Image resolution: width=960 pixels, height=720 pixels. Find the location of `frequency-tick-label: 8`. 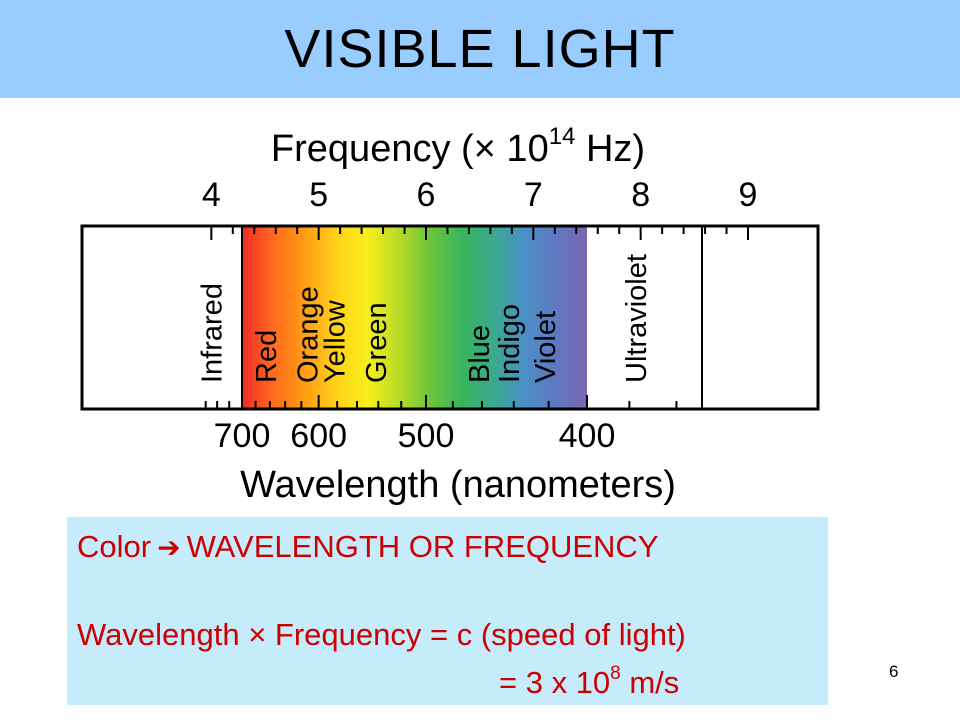

frequency-tick-label: 8 is located at coordinates (640, 195).